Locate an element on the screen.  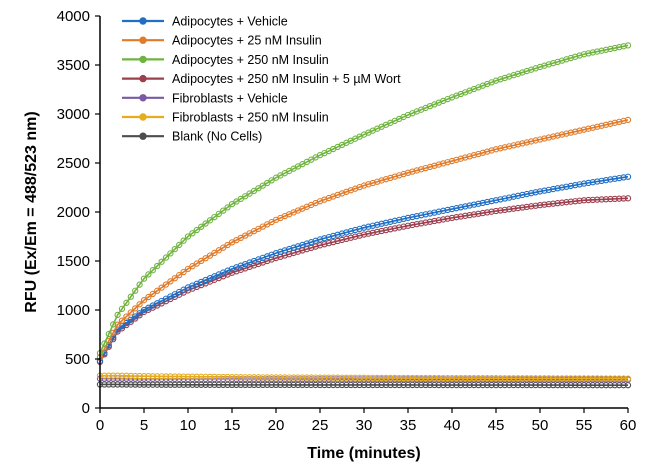
legend-item: Adipocytes + 25 nM Insulin is located at coordinates (222, 41).